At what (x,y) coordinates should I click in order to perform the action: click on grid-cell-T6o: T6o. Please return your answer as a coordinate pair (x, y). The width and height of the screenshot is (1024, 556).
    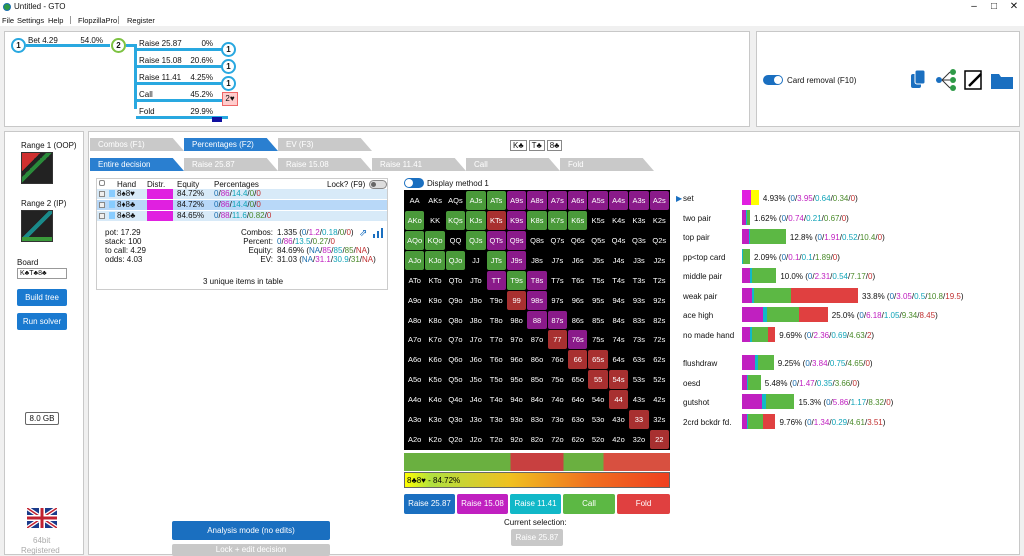
    Looking at the image, I should click on (496, 360).